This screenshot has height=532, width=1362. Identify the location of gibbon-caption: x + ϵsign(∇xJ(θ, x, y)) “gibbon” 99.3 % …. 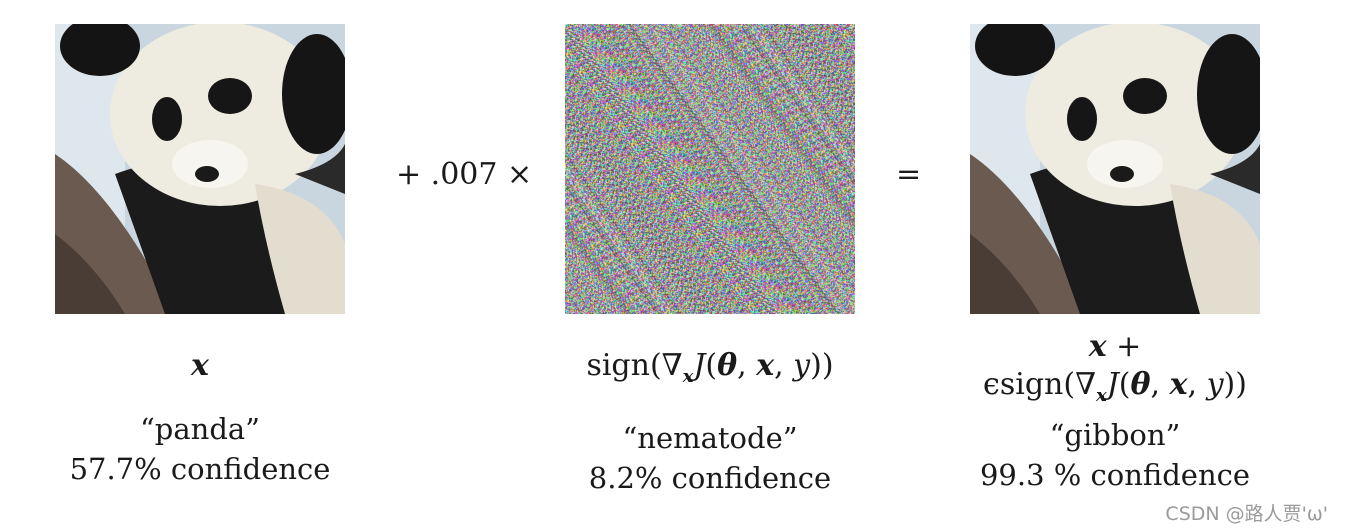
(1115, 411).